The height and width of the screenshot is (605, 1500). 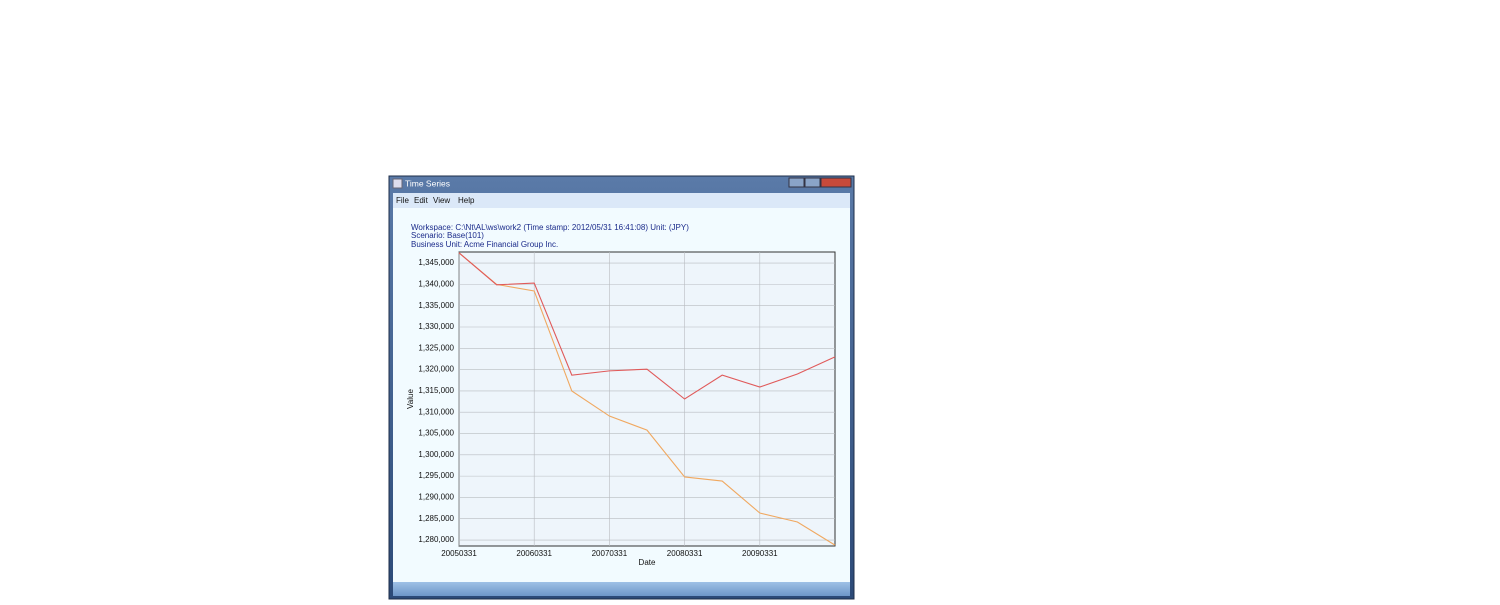 What do you see at coordinates (436, 283) in the screenshot?
I see `y-tick-label: 1,340,000` at bounding box center [436, 283].